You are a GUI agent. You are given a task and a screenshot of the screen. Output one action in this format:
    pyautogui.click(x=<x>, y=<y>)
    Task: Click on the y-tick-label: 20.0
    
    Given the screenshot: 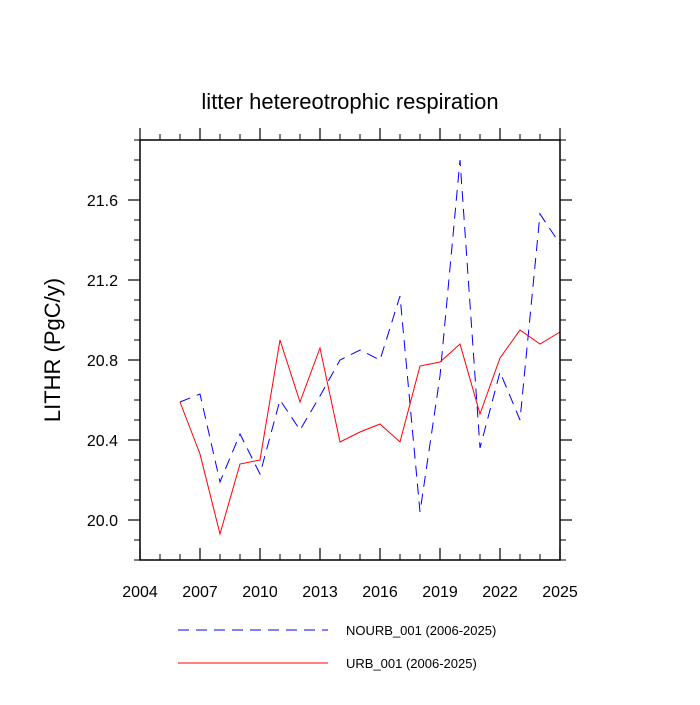 What is the action you would take?
    pyautogui.click(x=102, y=521)
    